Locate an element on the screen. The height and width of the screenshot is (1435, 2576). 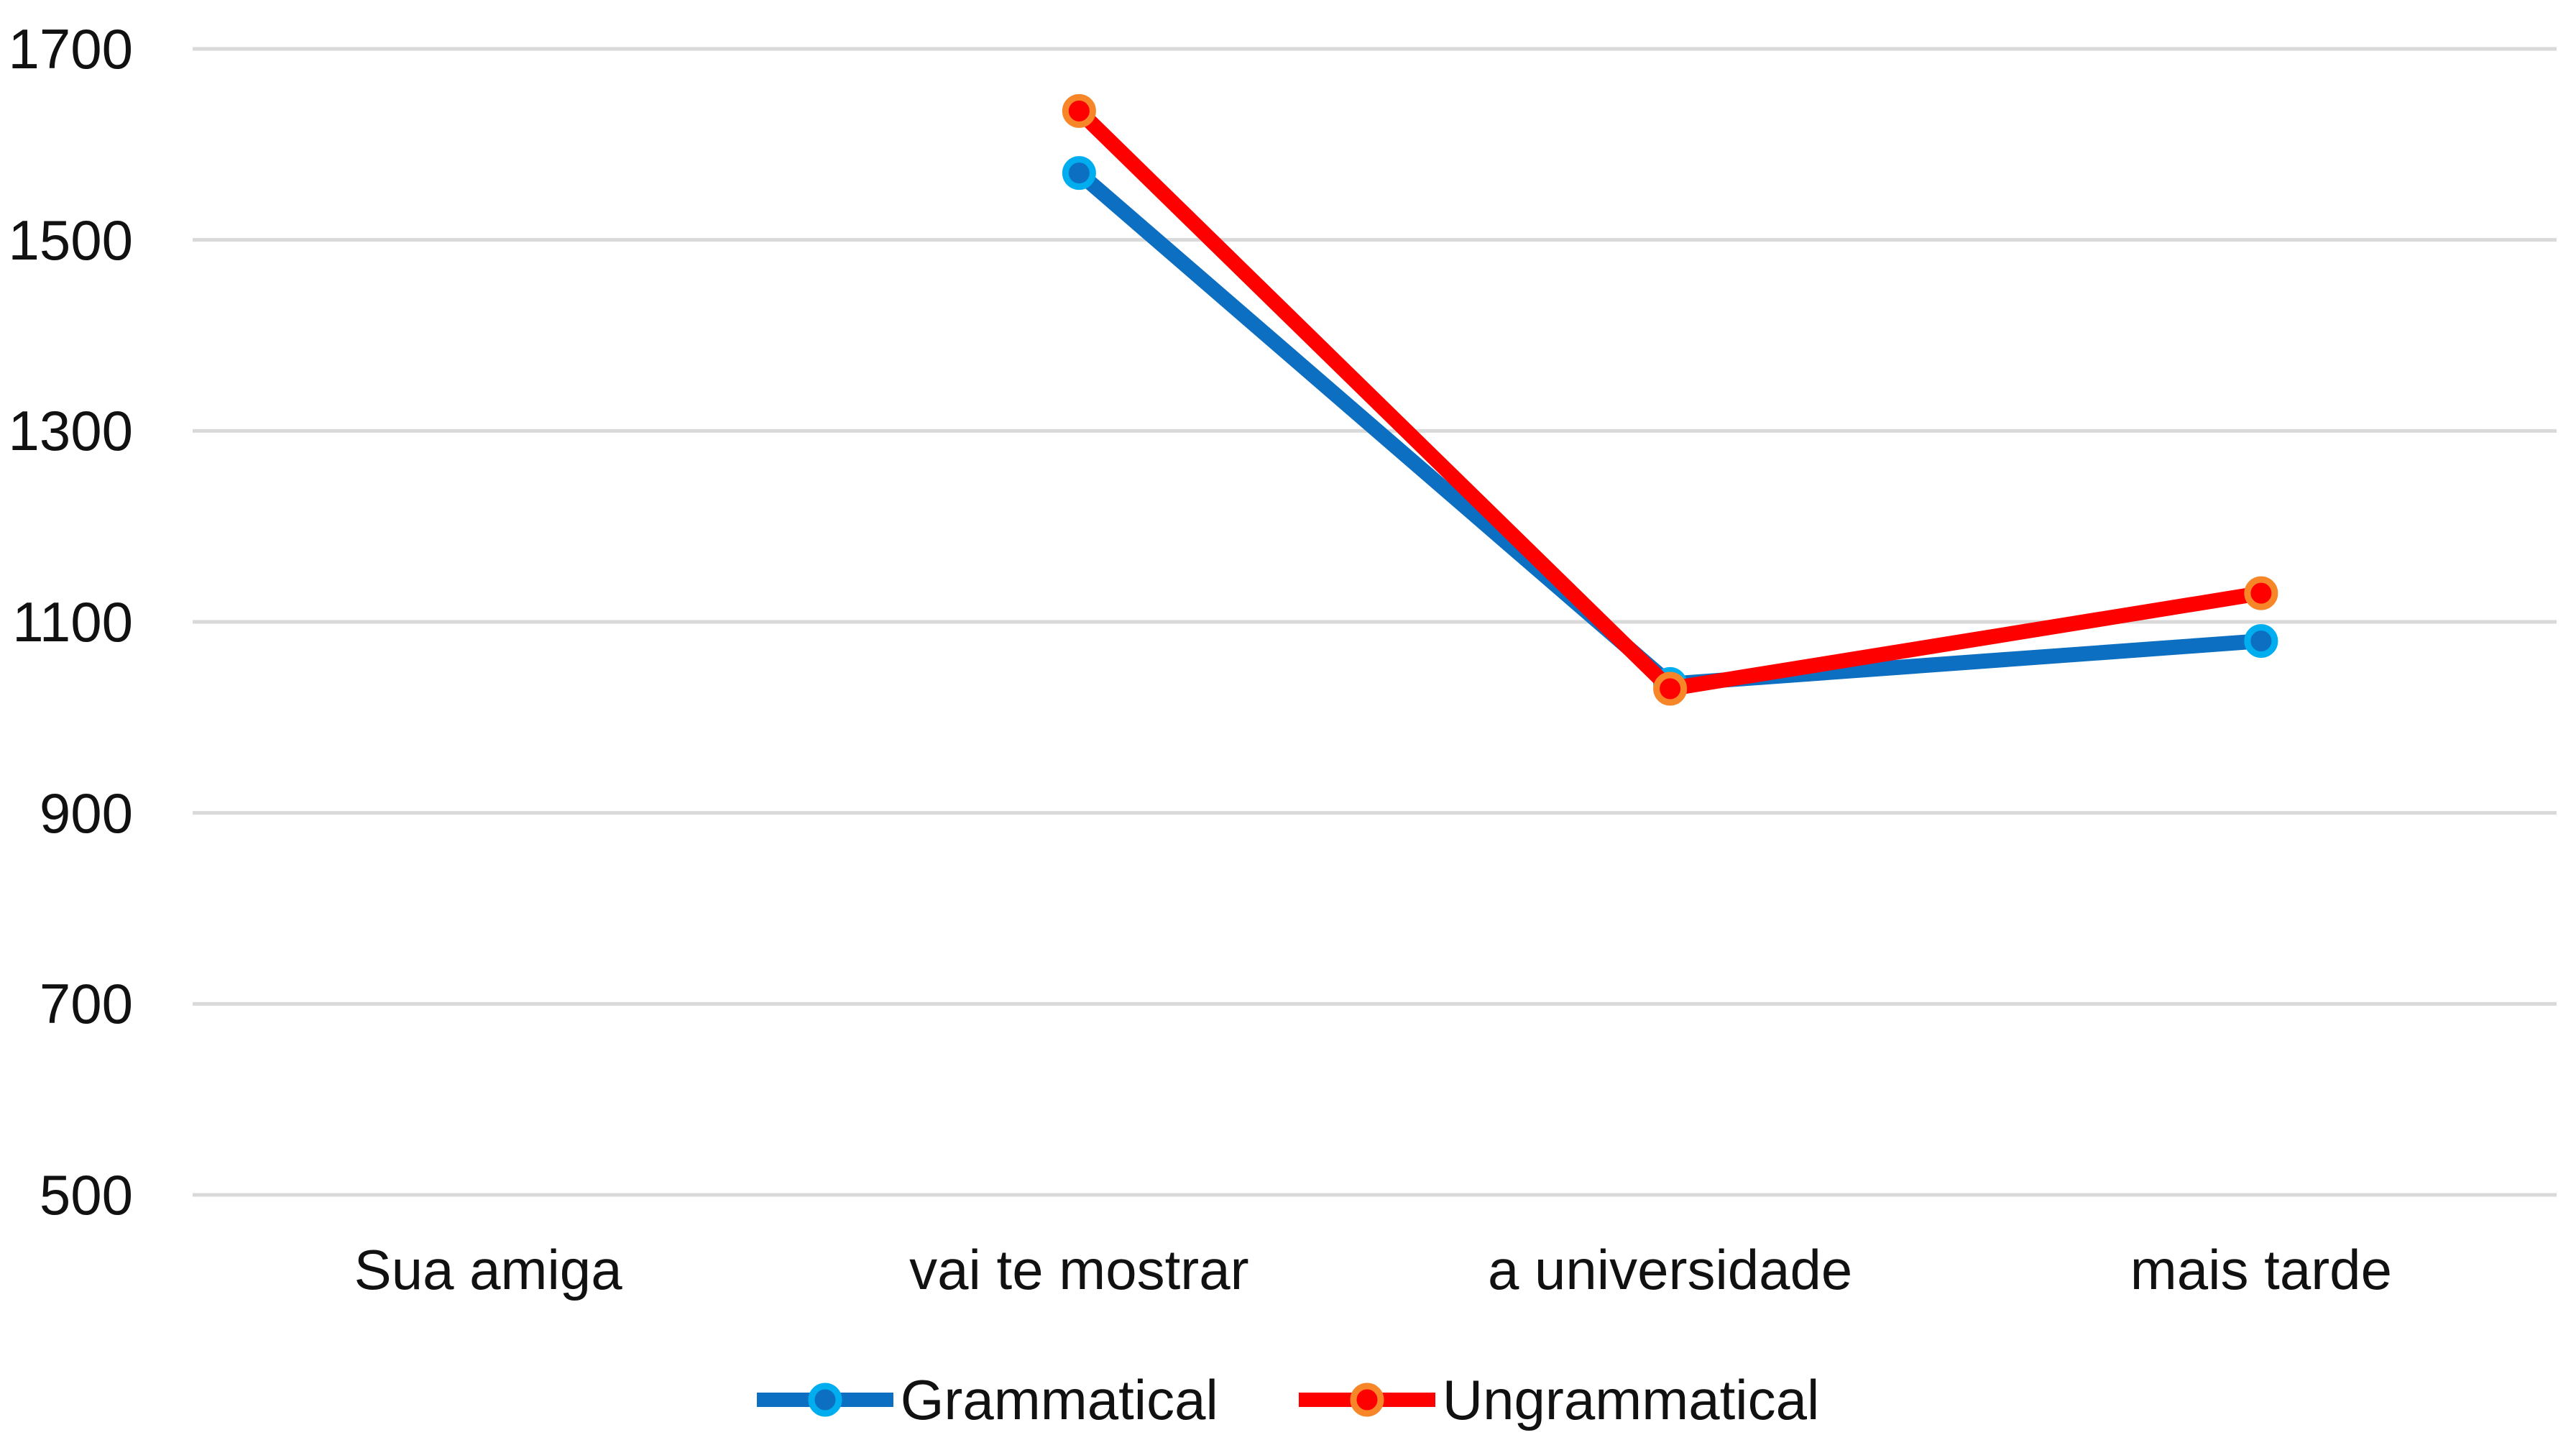
legend-item-grammatical: Grammatical is located at coordinates (987, 1400).